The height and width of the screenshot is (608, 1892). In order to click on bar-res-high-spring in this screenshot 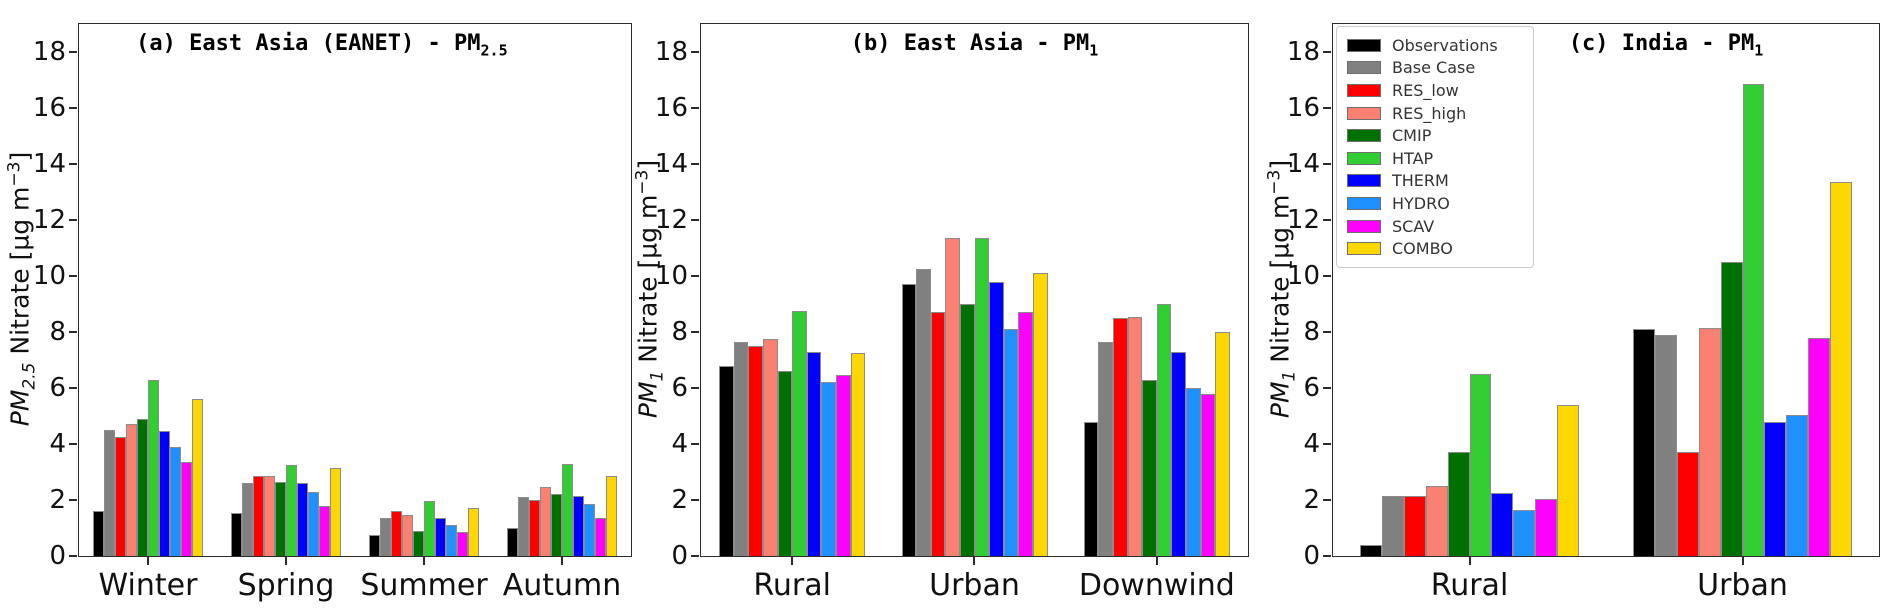, I will do `click(269, 516)`.